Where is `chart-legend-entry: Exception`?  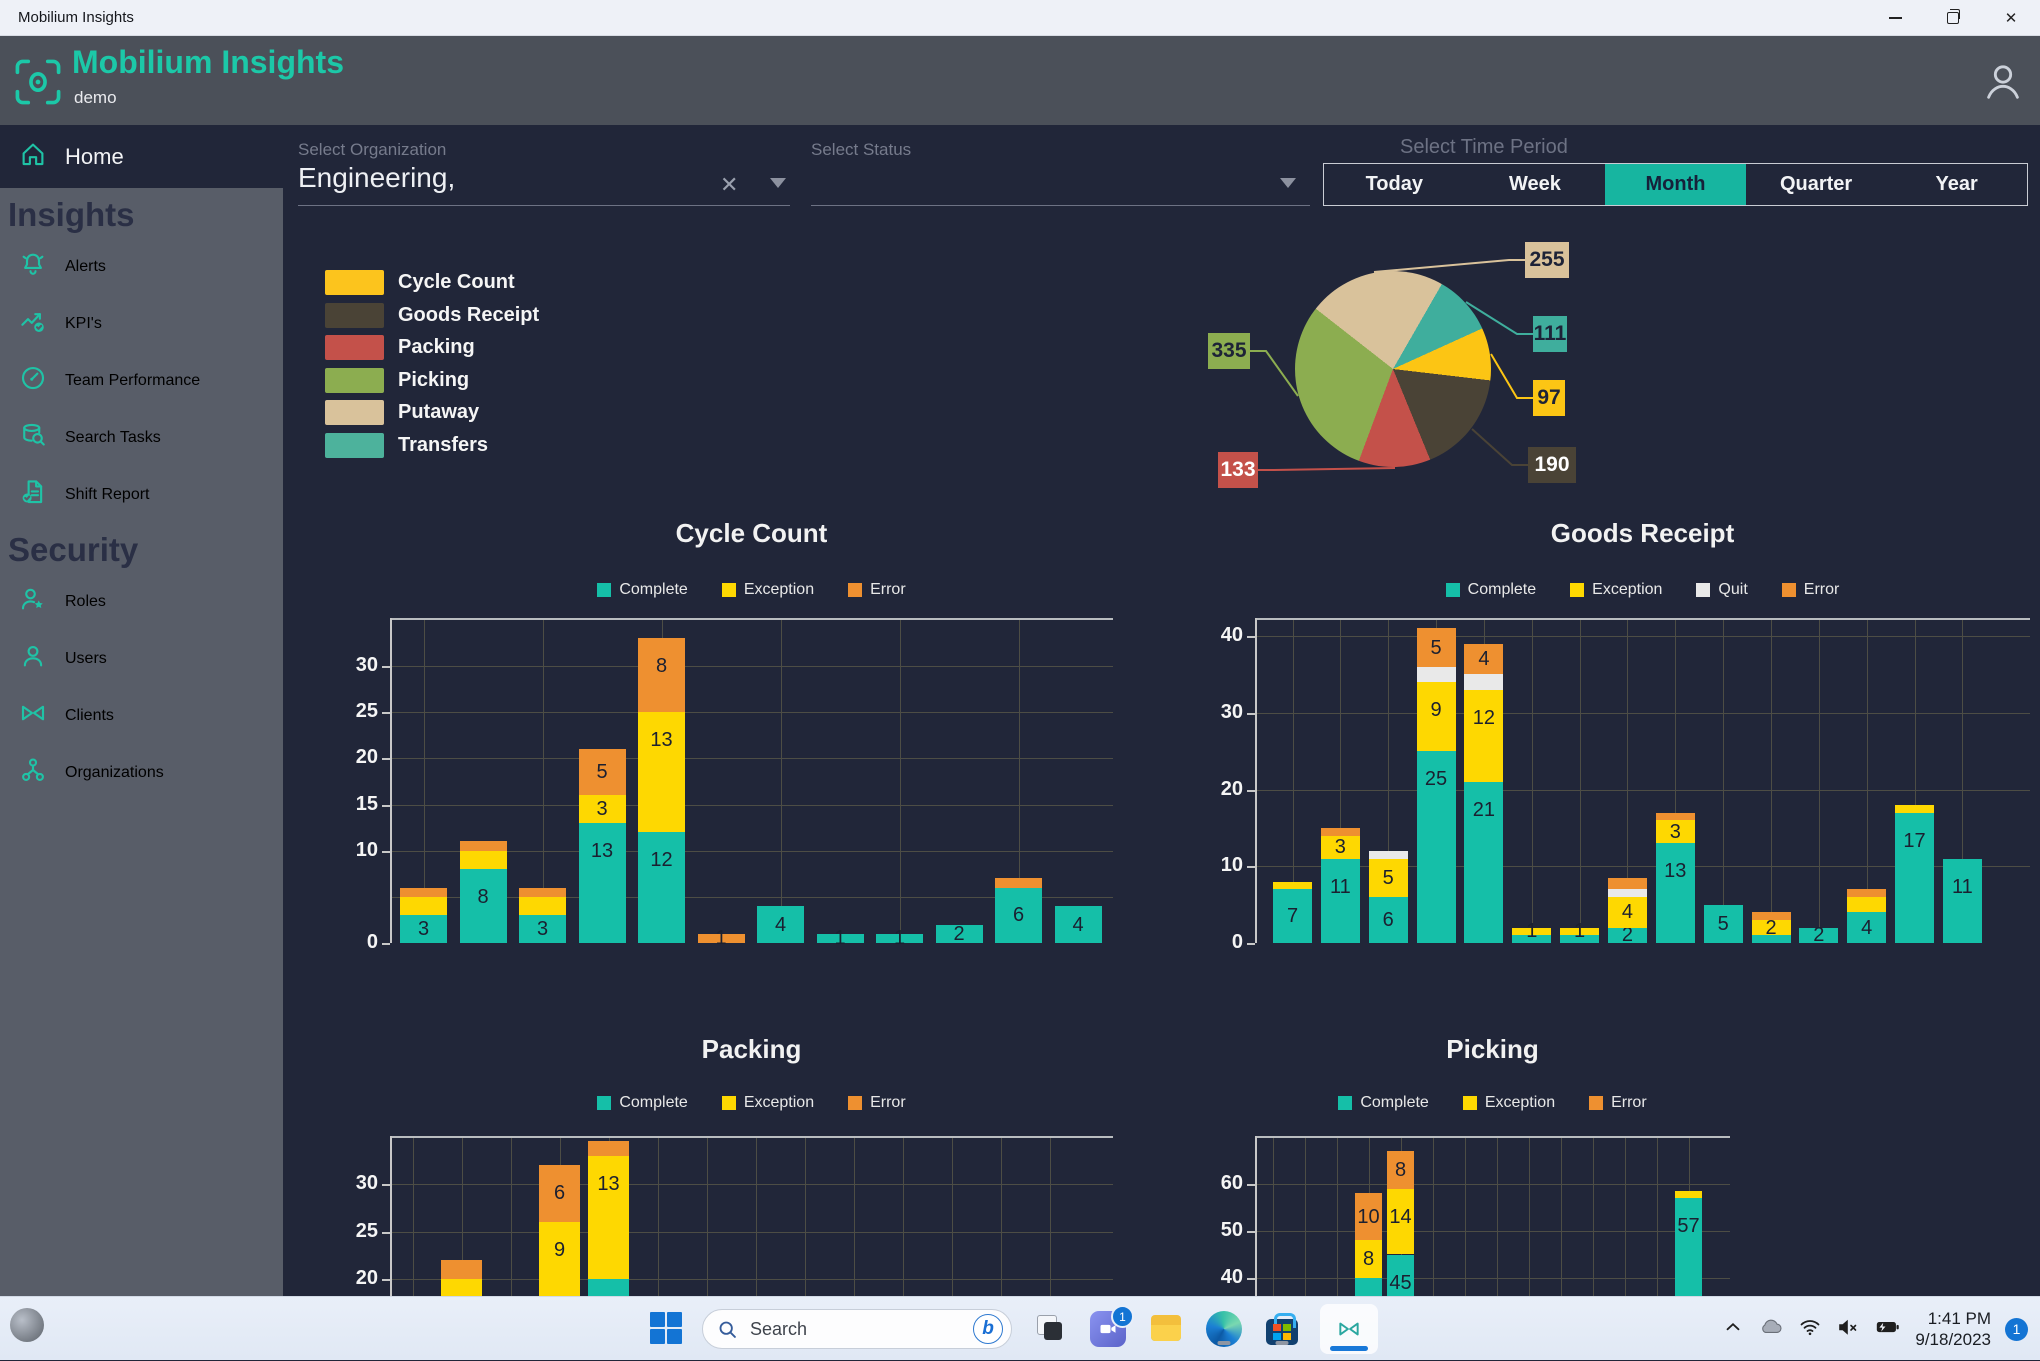
chart-legend-entry: Exception is located at coordinates (767, 1103).